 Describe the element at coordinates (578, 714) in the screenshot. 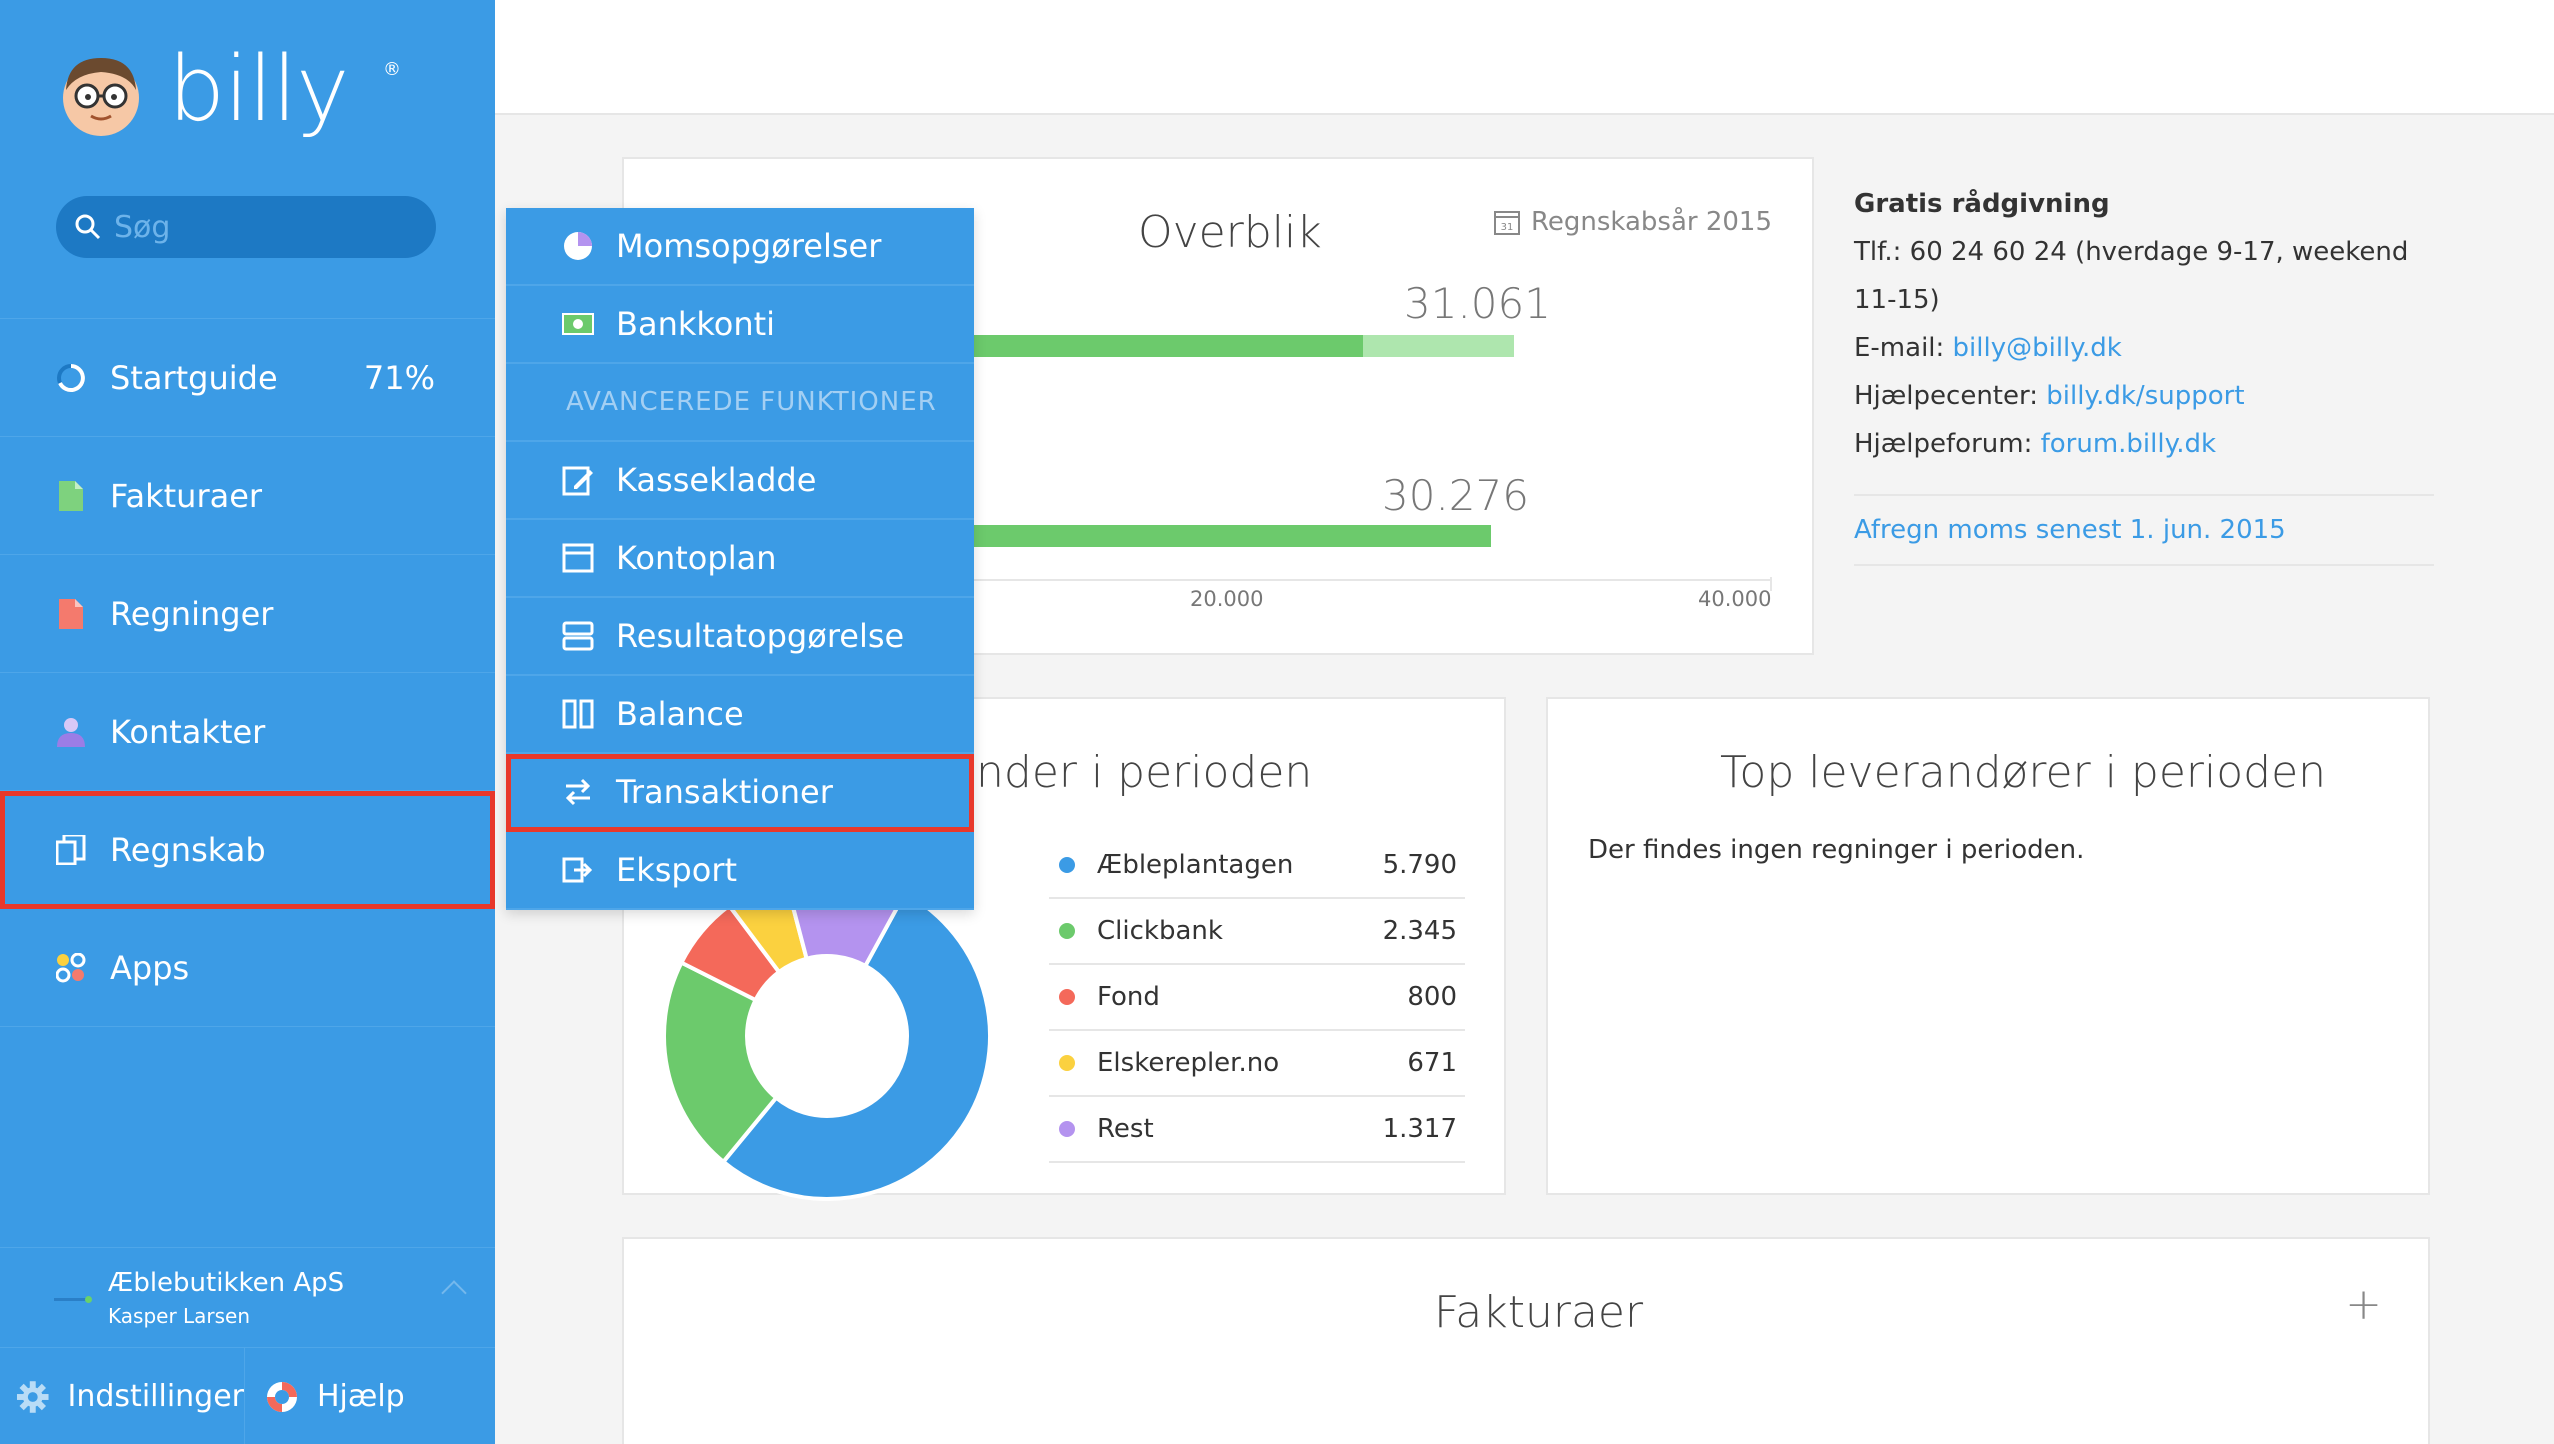

I see `balance-icon` at that location.